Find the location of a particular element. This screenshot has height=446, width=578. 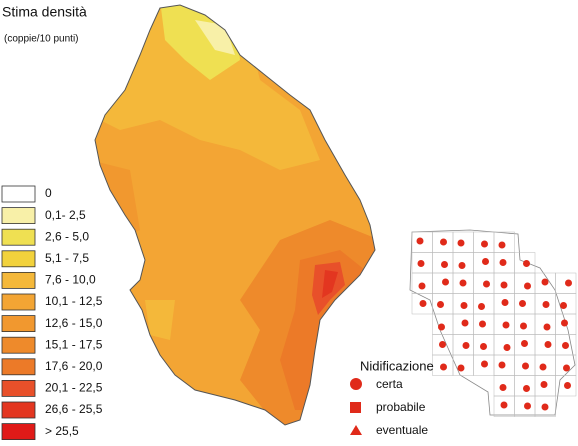

probabile-symbol is located at coordinates (355, 407).